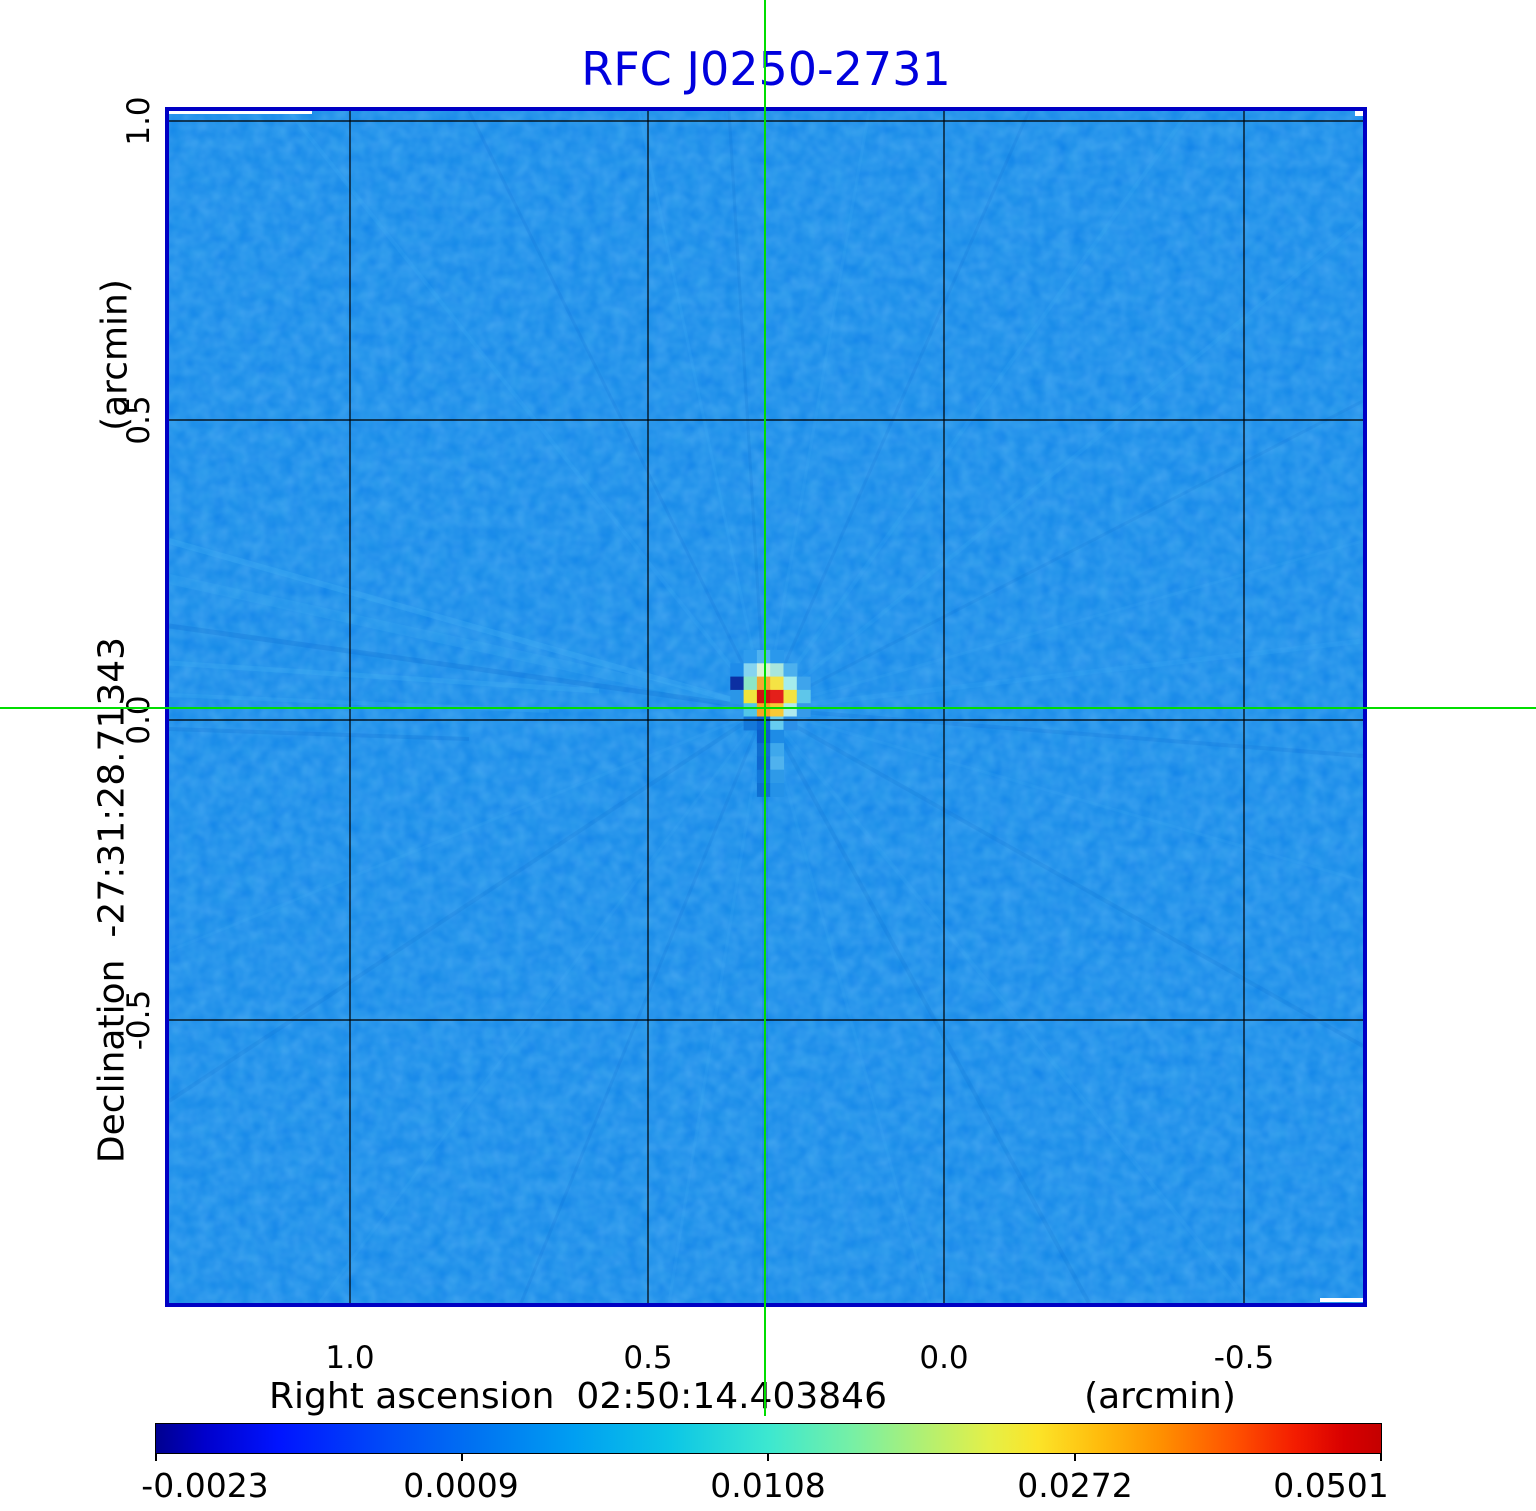 The height and width of the screenshot is (1511, 1536). I want to click on colorbar-label-max: 0.0501, so click(1331, 1485).